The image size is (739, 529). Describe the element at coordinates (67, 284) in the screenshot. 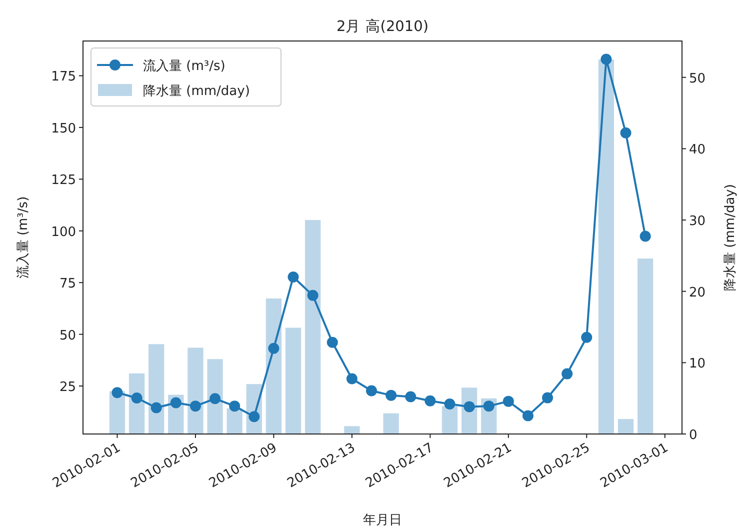

I see `y-tick-label: 75` at that location.